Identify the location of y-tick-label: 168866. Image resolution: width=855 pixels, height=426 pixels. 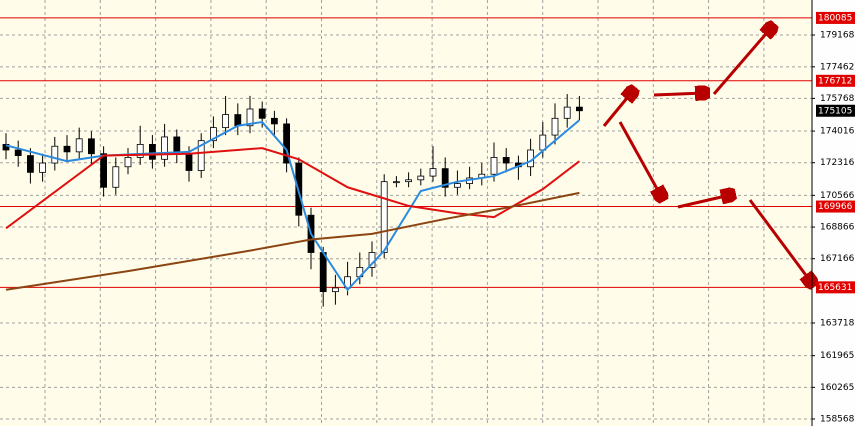
(837, 228).